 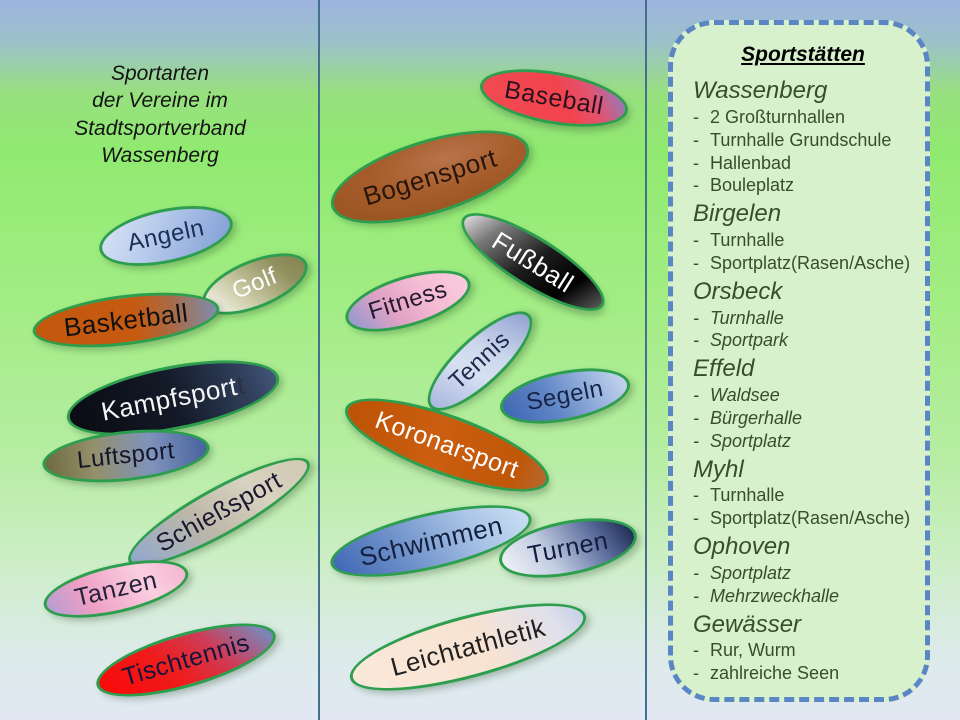 I want to click on facility-item-text: Turnhalle Grundschule, so click(x=801, y=139).